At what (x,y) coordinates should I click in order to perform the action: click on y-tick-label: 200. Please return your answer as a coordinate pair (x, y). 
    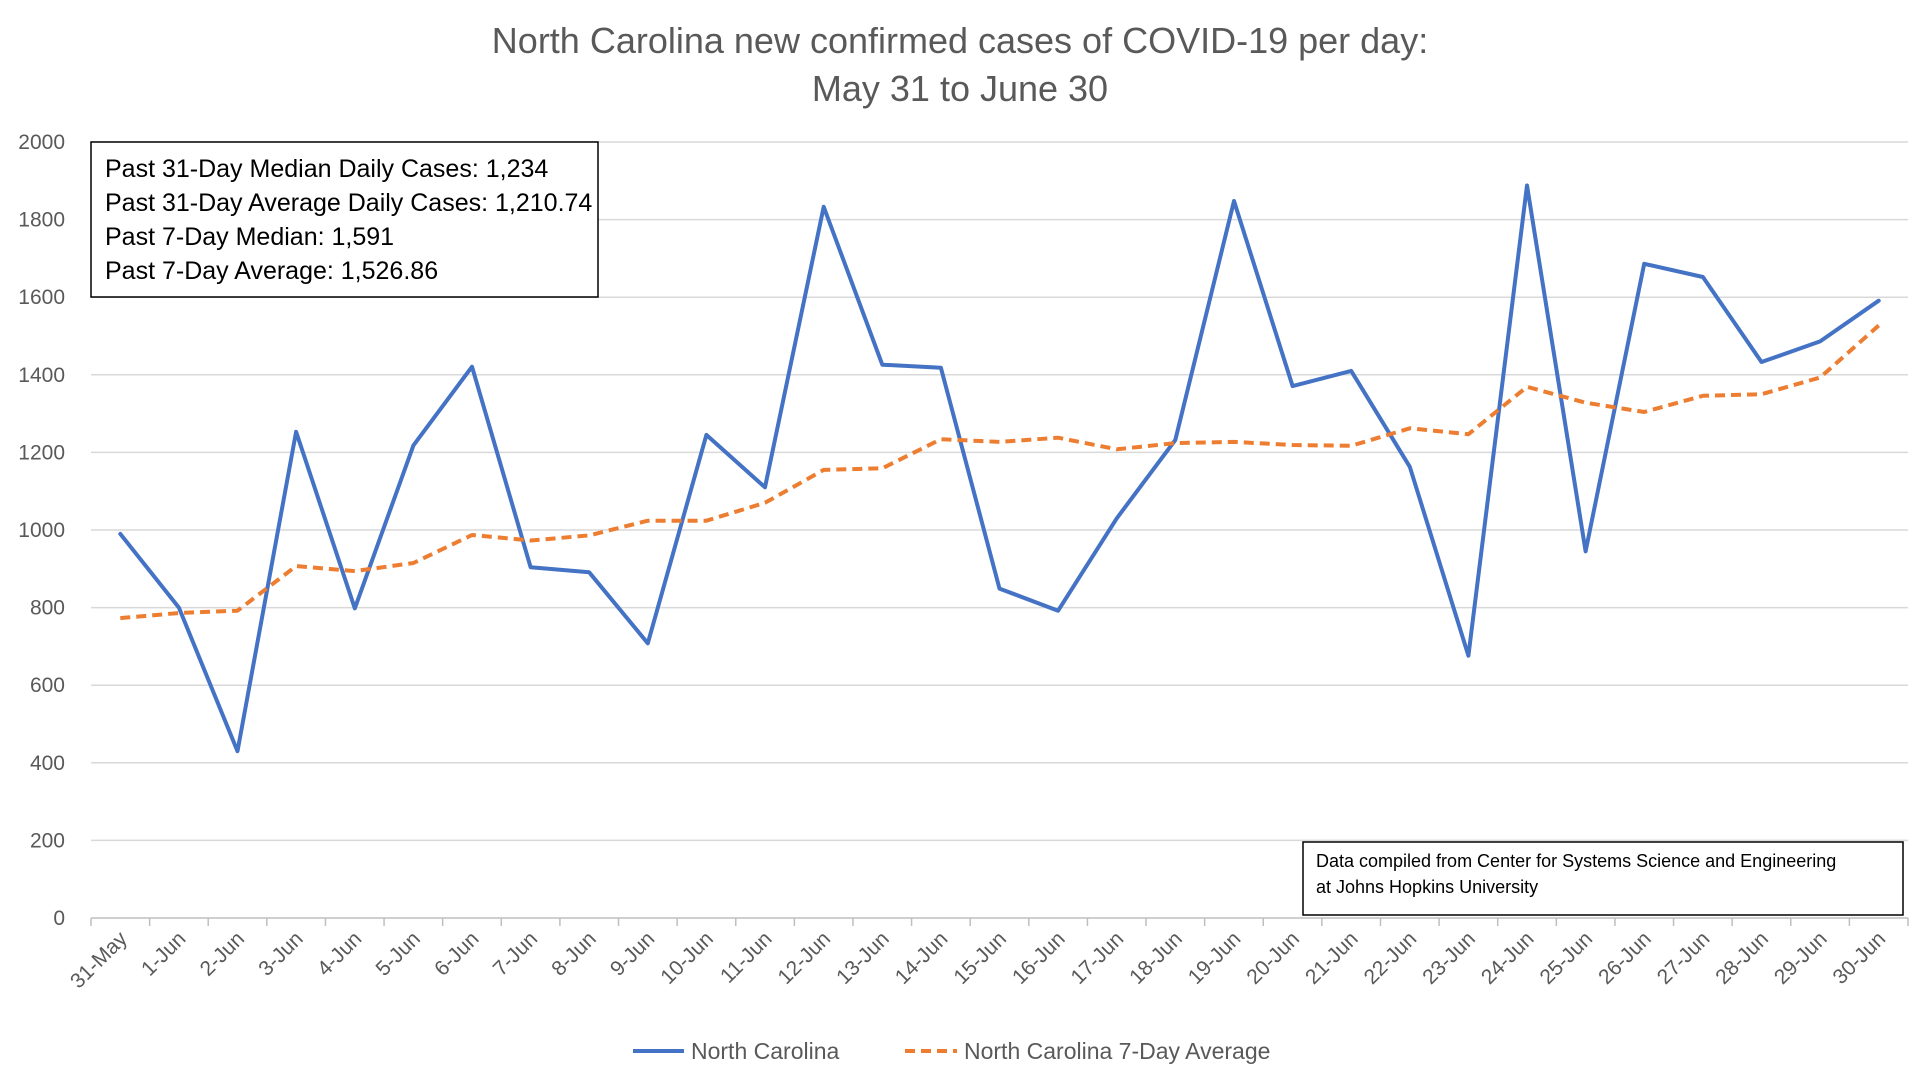
    Looking at the image, I should click on (47, 840).